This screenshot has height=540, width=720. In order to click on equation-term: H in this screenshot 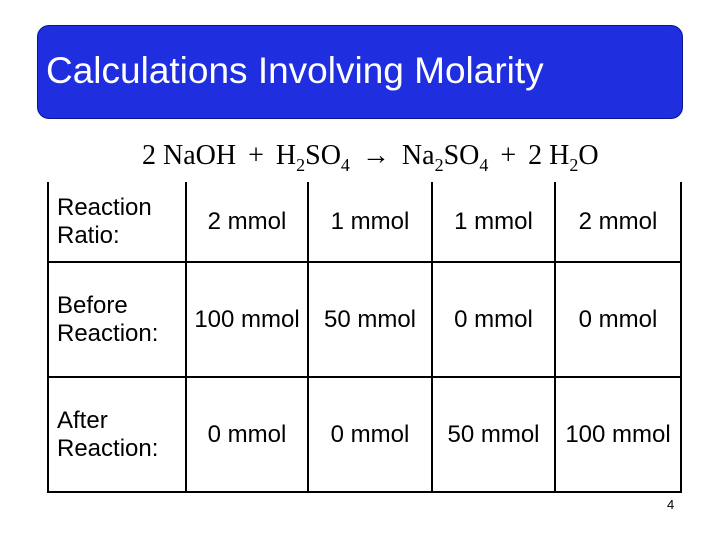, I will do `click(286, 155)`.